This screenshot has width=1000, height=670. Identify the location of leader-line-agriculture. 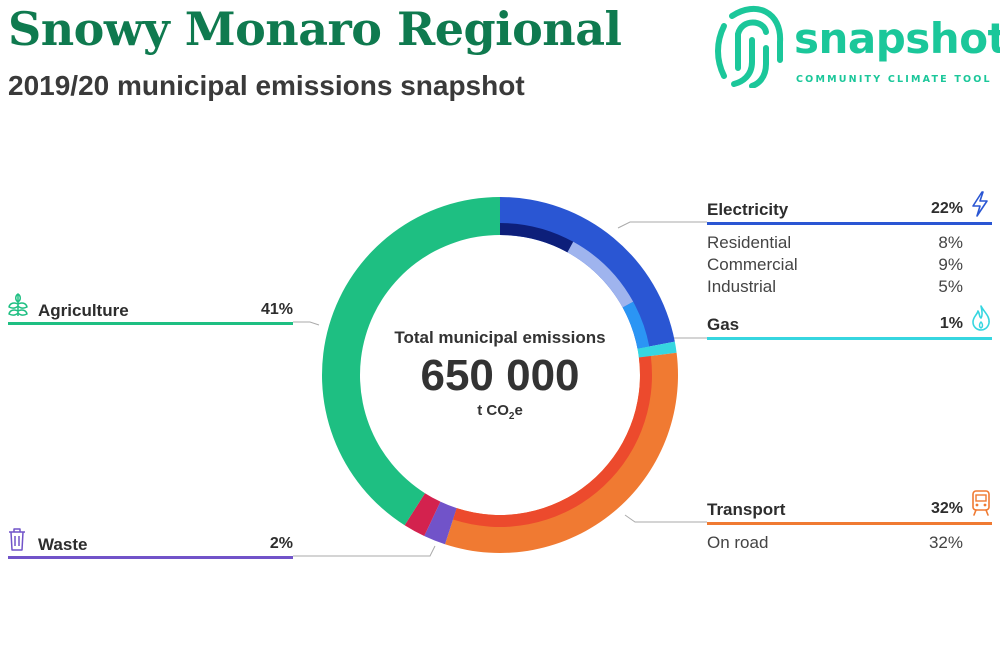
(306, 323).